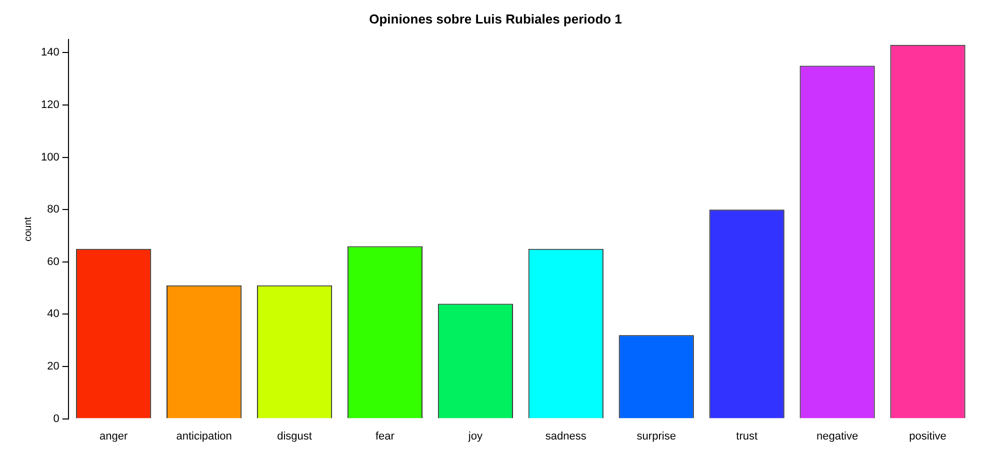 Image resolution: width=985 pixels, height=454 pixels. What do you see at coordinates (50, 157) in the screenshot?
I see `y-tick-label: 100` at bounding box center [50, 157].